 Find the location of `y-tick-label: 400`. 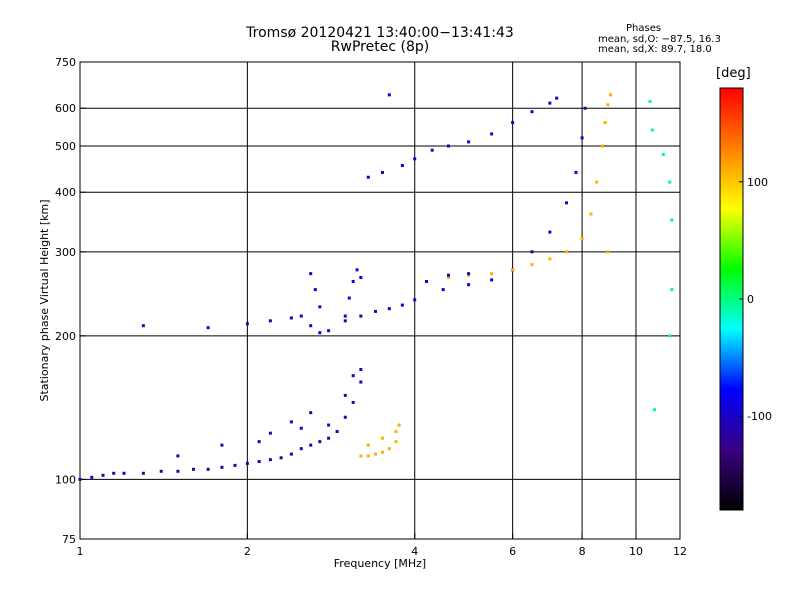

y-tick-label: 400 is located at coordinates (65, 192).